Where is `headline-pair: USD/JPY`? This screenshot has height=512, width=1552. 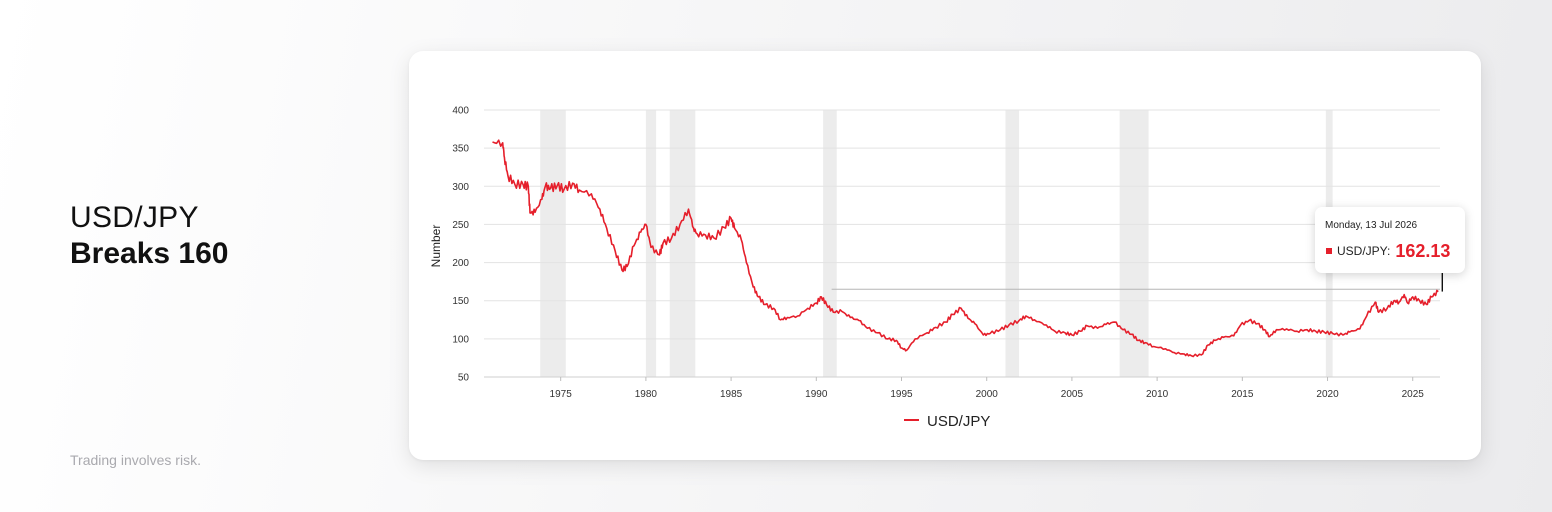
headline-pair: USD/JPY is located at coordinates (134, 217).